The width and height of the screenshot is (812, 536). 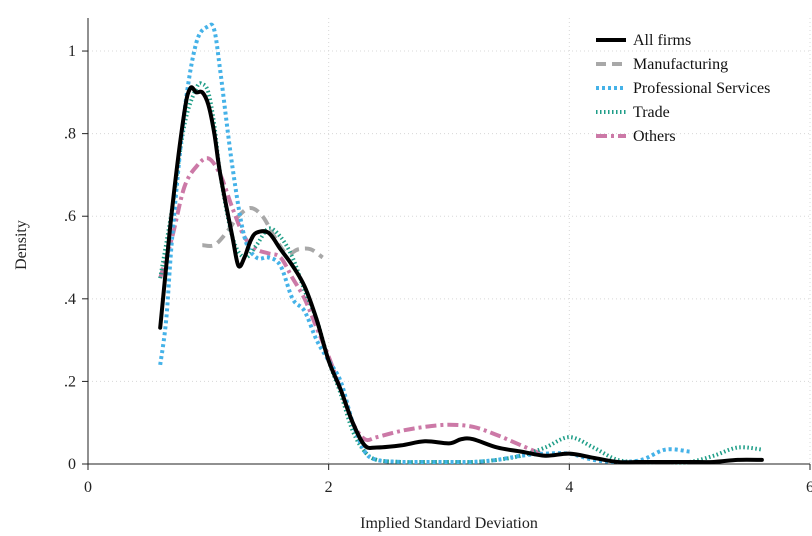 What do you see at coordinates (70, 216) in the screenshot?
I see `y-tick-label: .6` at bounding box center [70, 216].